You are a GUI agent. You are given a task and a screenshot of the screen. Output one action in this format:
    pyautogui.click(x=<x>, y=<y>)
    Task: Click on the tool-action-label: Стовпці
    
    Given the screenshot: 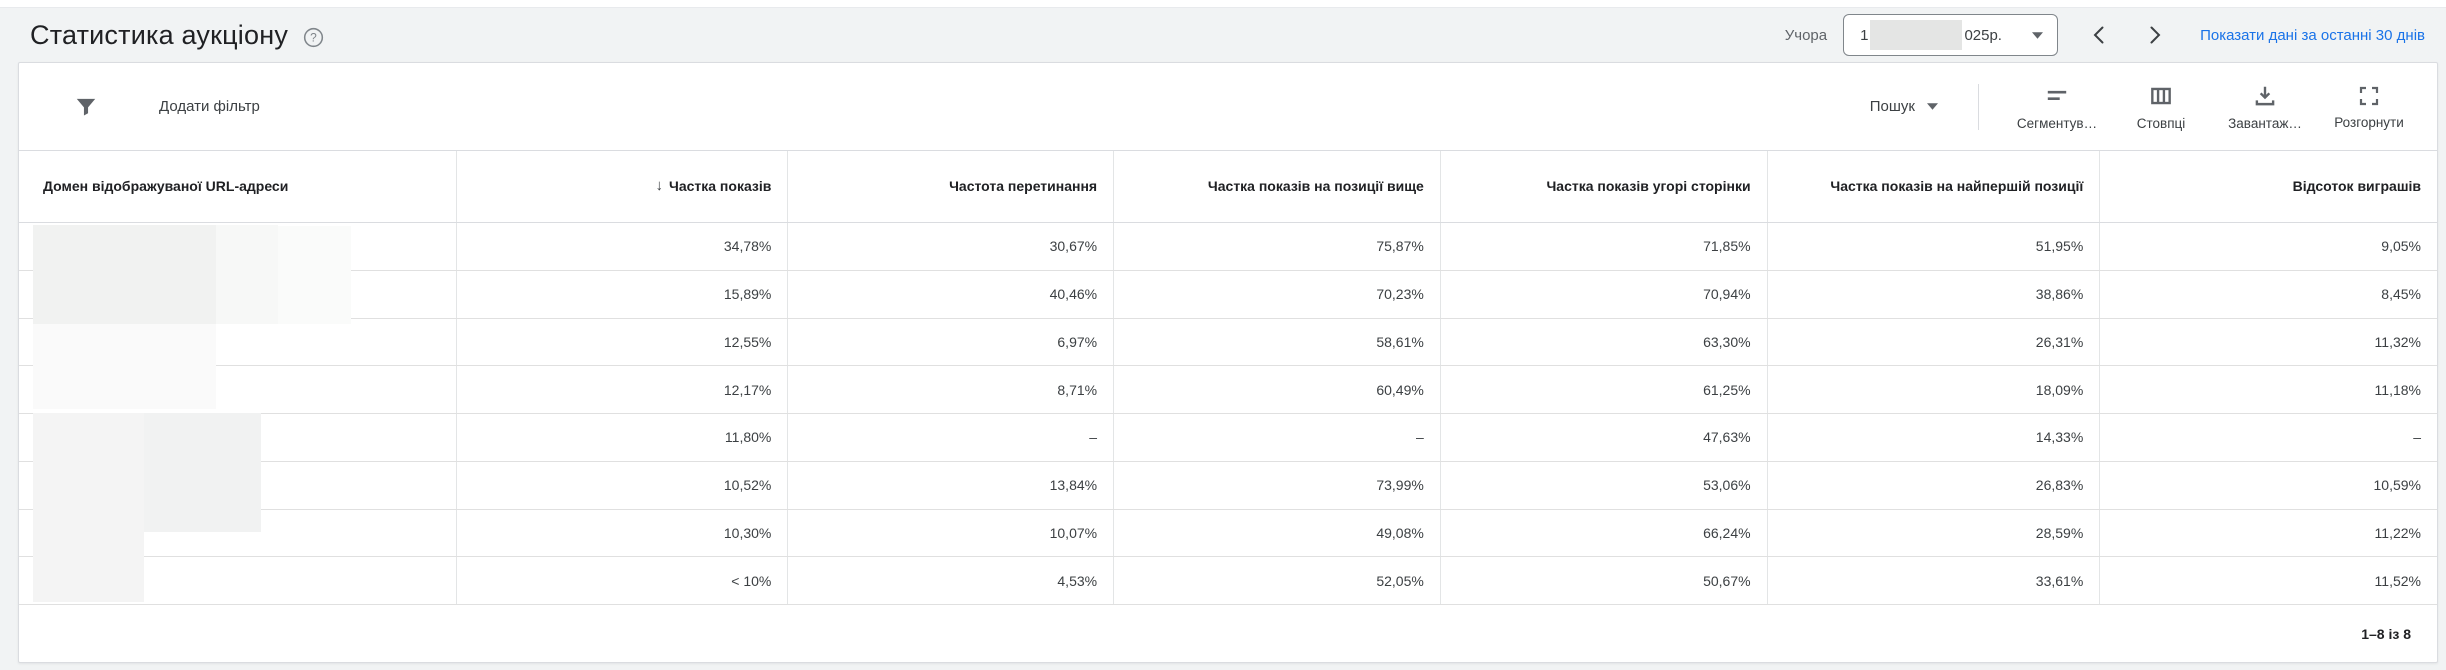 What is the action you would take?
    pyautogui.click(x=2161, y=123)
    